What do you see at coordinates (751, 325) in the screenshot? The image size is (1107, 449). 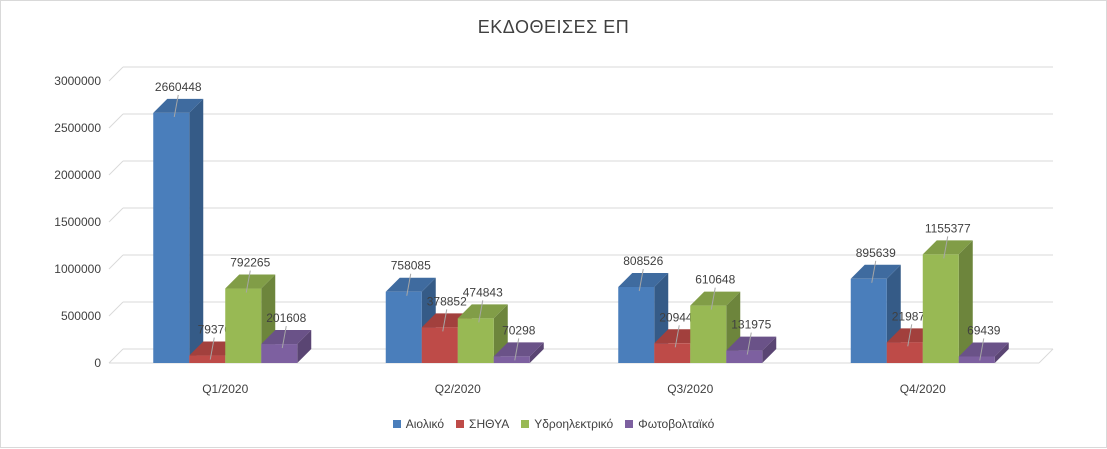 I see `data-label: 131975` at bounding box center [751, 325].